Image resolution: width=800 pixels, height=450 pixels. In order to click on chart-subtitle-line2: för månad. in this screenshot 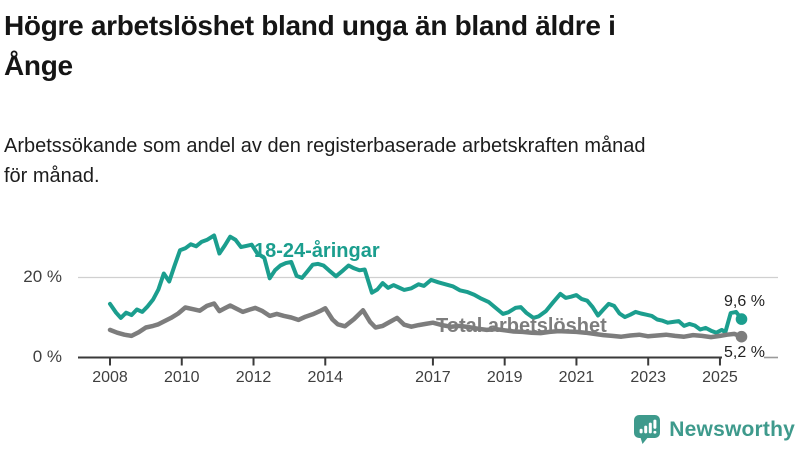, I will do `click(52, 176)`.